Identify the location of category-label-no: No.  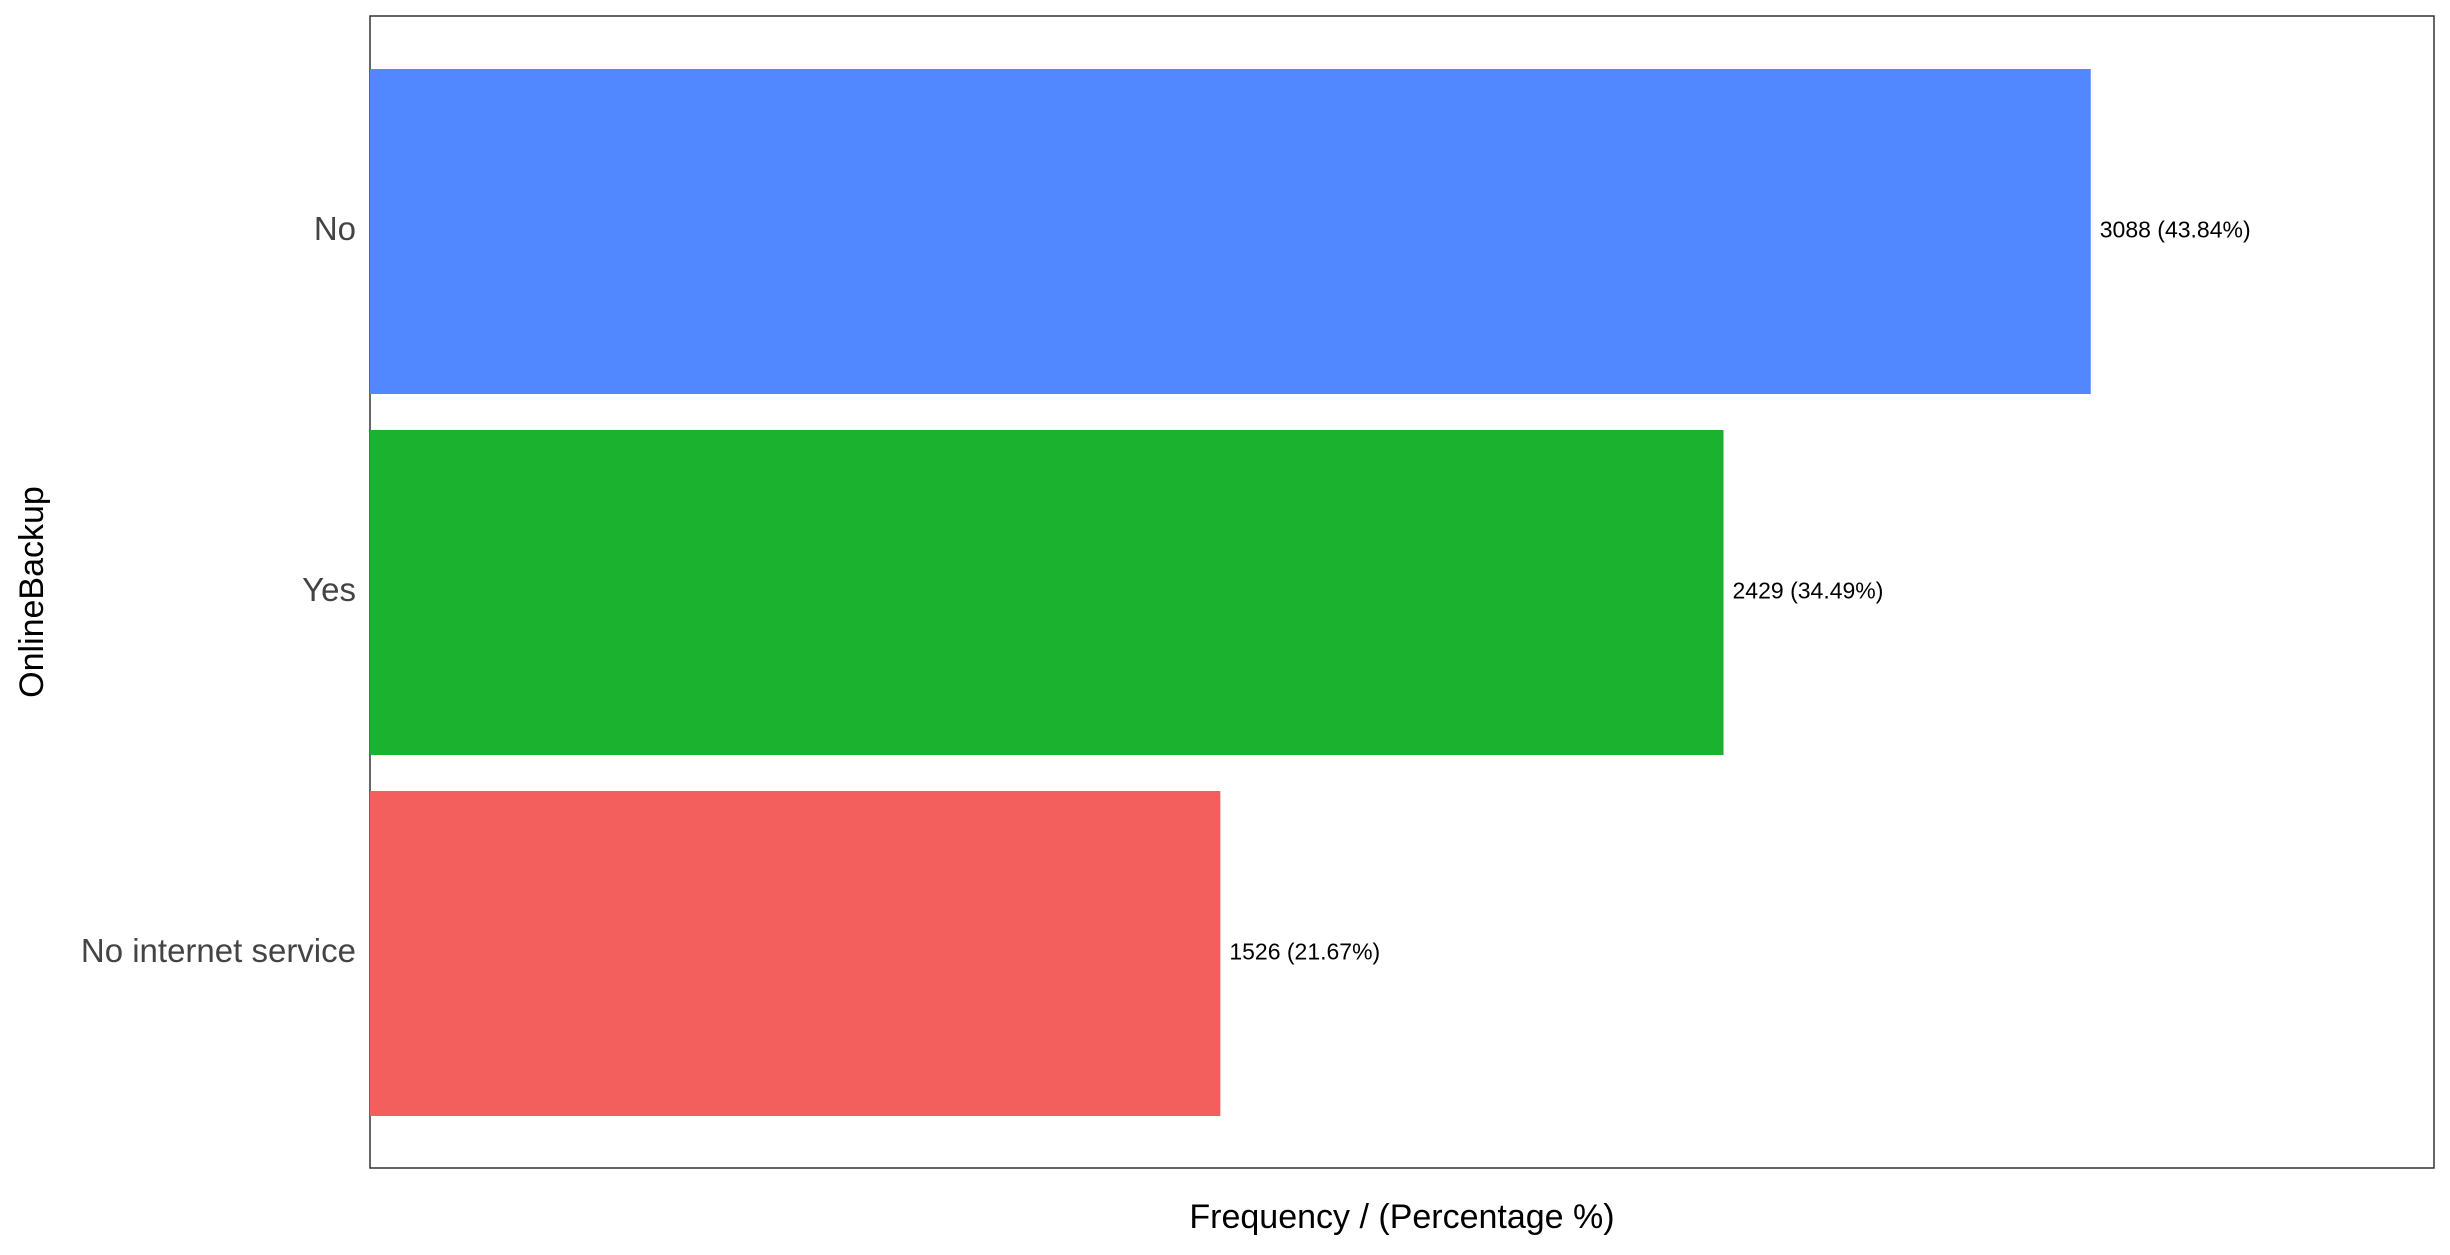
(335, 228).